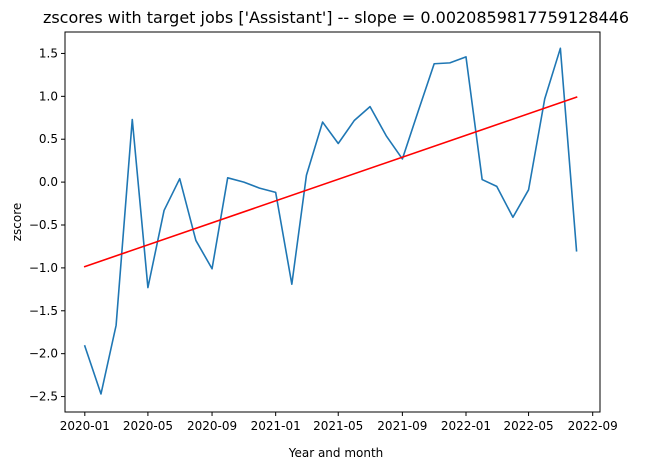 This screenshot has height=474, width=650. I want to click on y-tick-label: 1.5, so click(48, 53).